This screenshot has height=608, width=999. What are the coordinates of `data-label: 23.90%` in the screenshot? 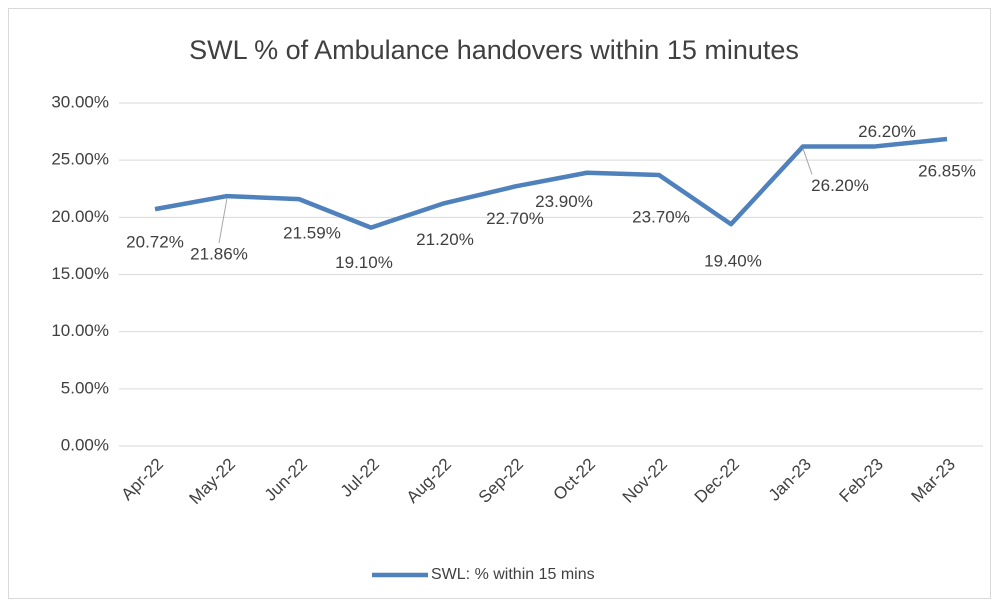 It's located at (564, 201).